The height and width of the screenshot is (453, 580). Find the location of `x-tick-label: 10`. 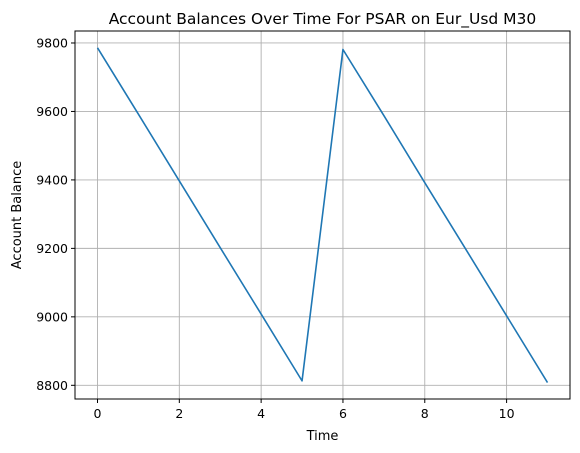

x-tick-label: 10 is located at coordinates (507, 413).